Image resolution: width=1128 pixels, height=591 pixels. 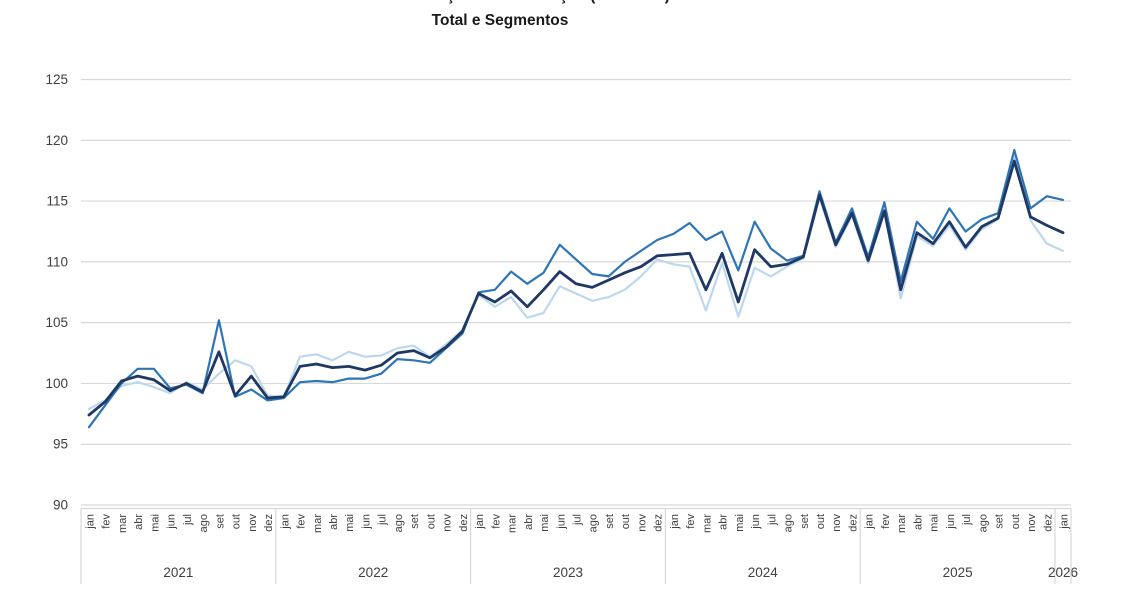 I want to click on y-tick-label: 120, so click(x=56, y=140).